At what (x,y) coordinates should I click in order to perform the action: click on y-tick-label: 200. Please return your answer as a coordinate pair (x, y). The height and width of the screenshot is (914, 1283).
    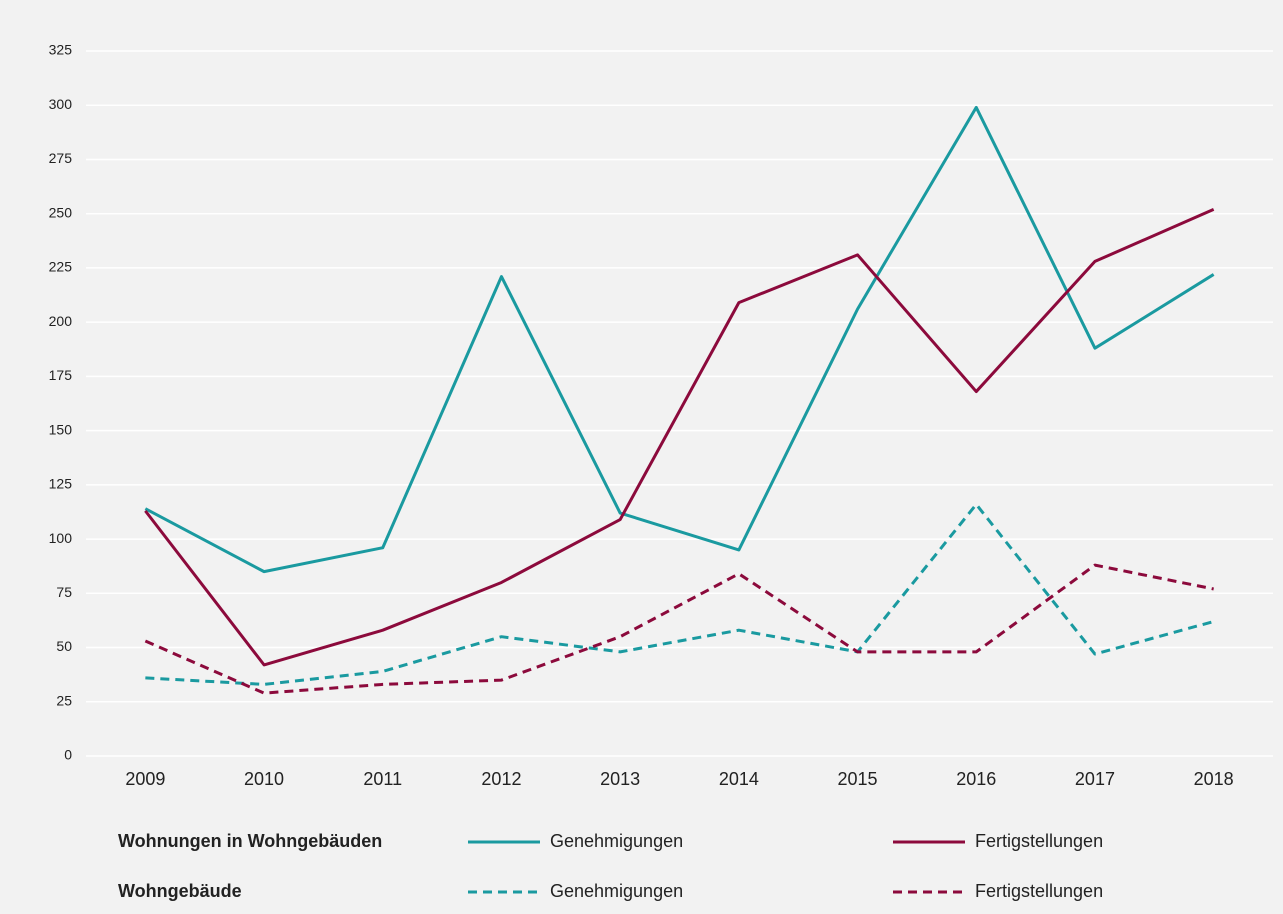
    Looking at the image, I should click on (61, 321).